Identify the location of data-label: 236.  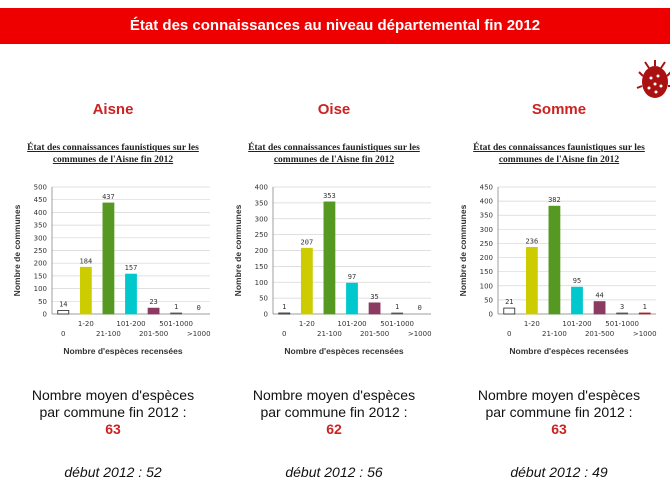
(532, 241).